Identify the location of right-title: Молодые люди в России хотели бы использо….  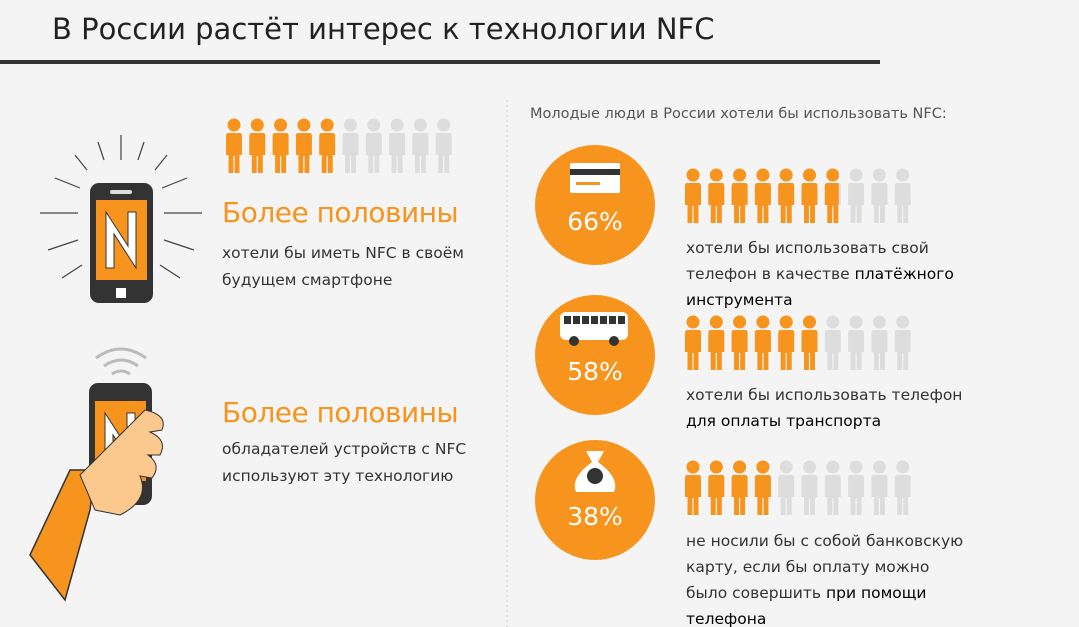
(738, 114).